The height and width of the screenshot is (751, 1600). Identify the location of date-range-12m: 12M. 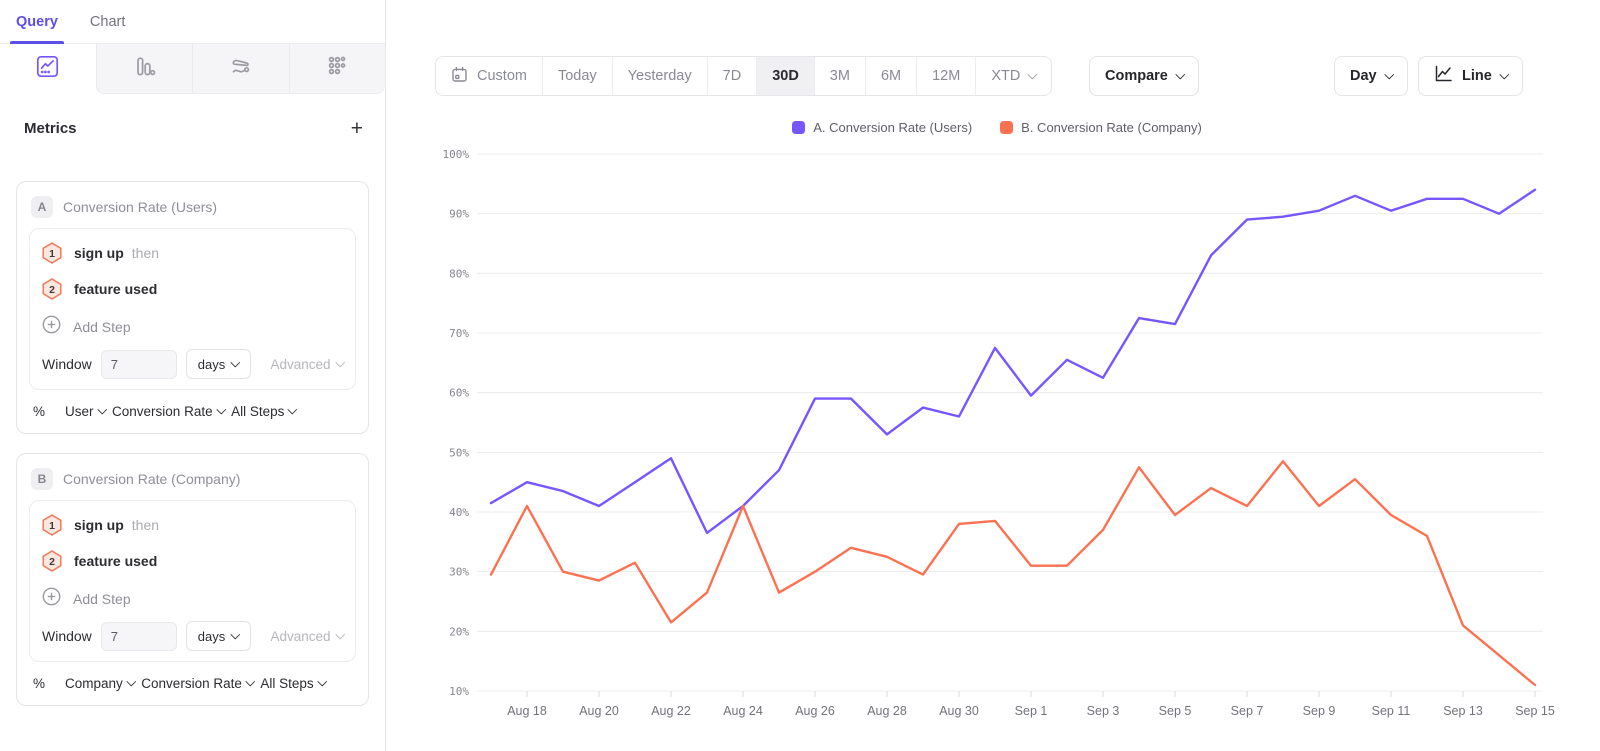
(945, 76).